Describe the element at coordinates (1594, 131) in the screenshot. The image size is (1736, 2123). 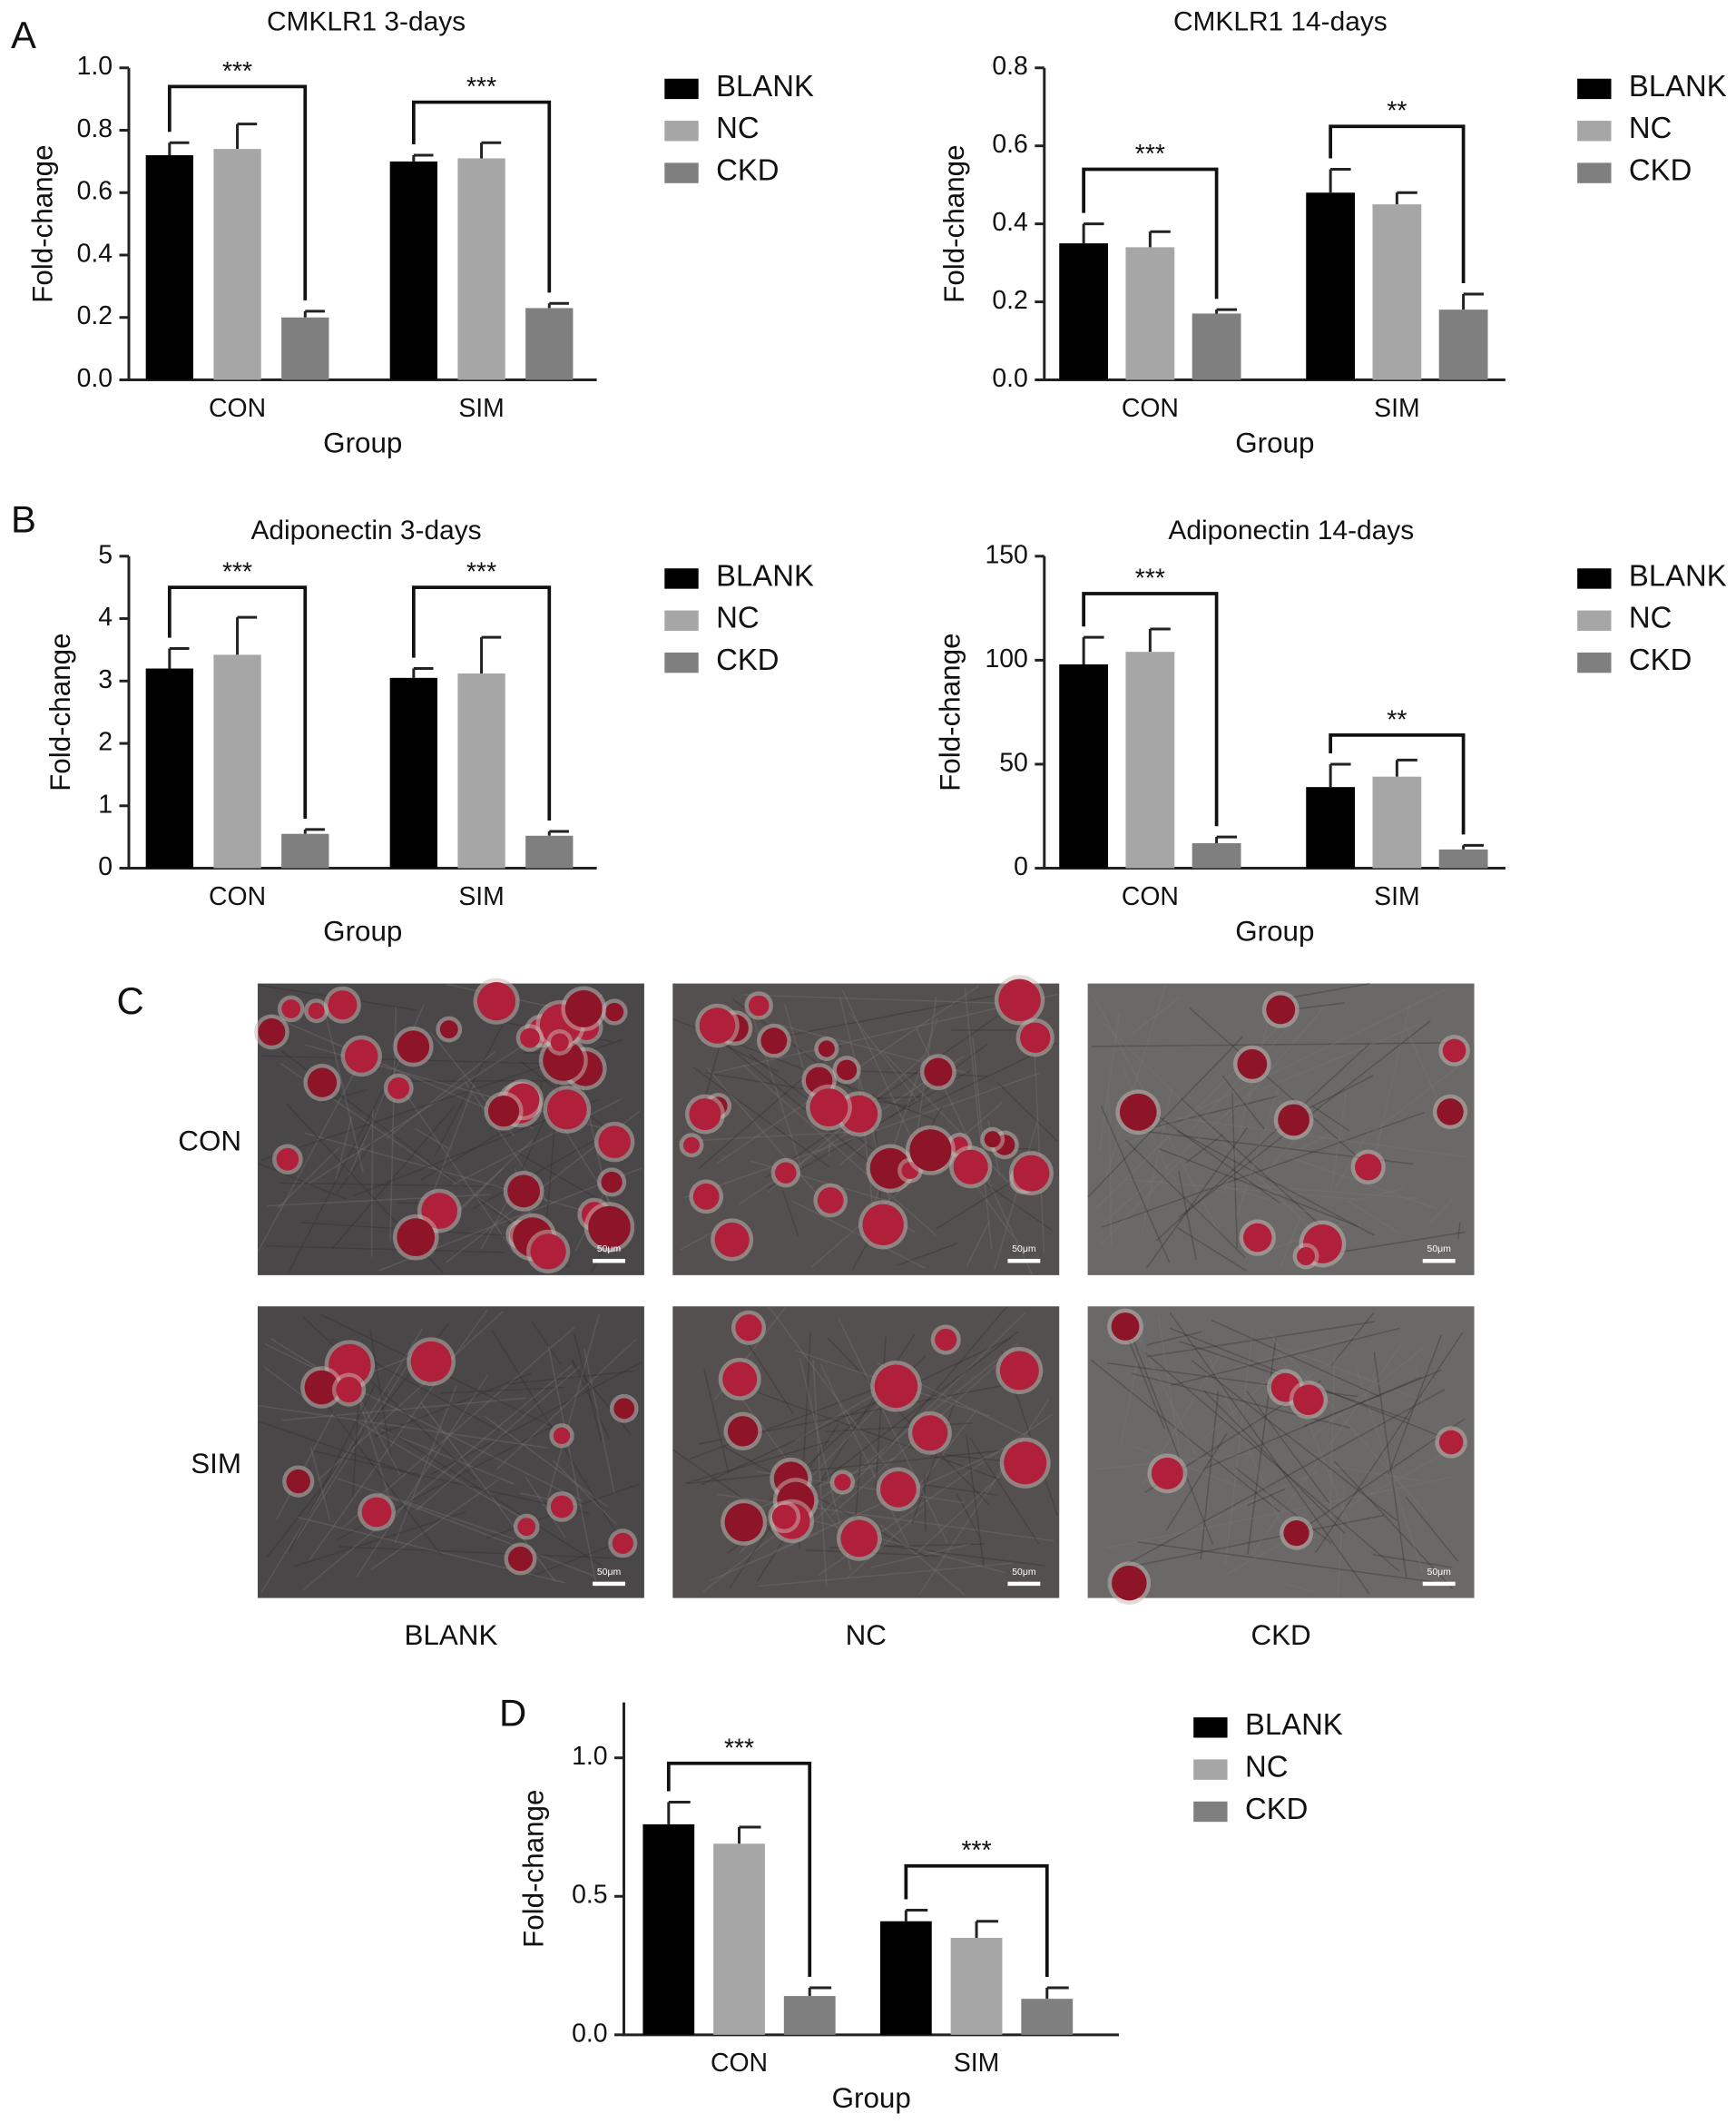
I see `legend-swatch` at that location.